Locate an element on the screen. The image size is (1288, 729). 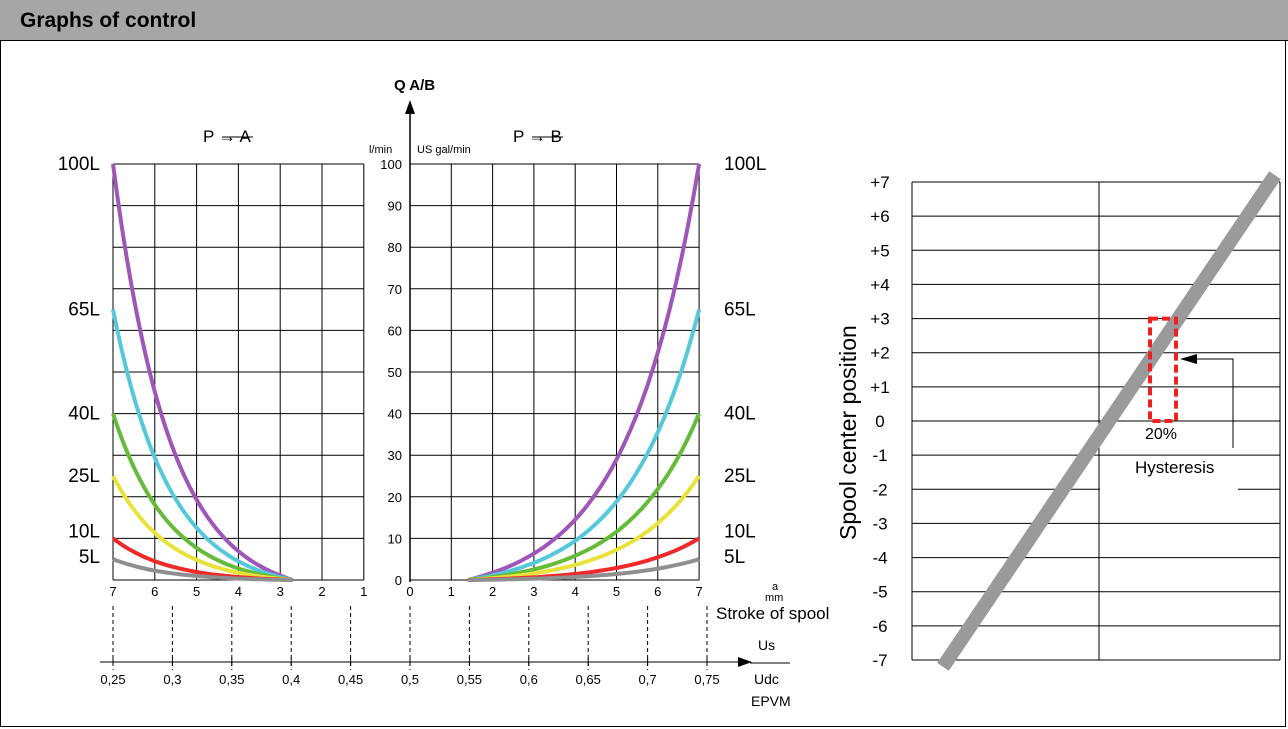
hyst-y-tick-label: -1 is located at coordinates (879, 455).